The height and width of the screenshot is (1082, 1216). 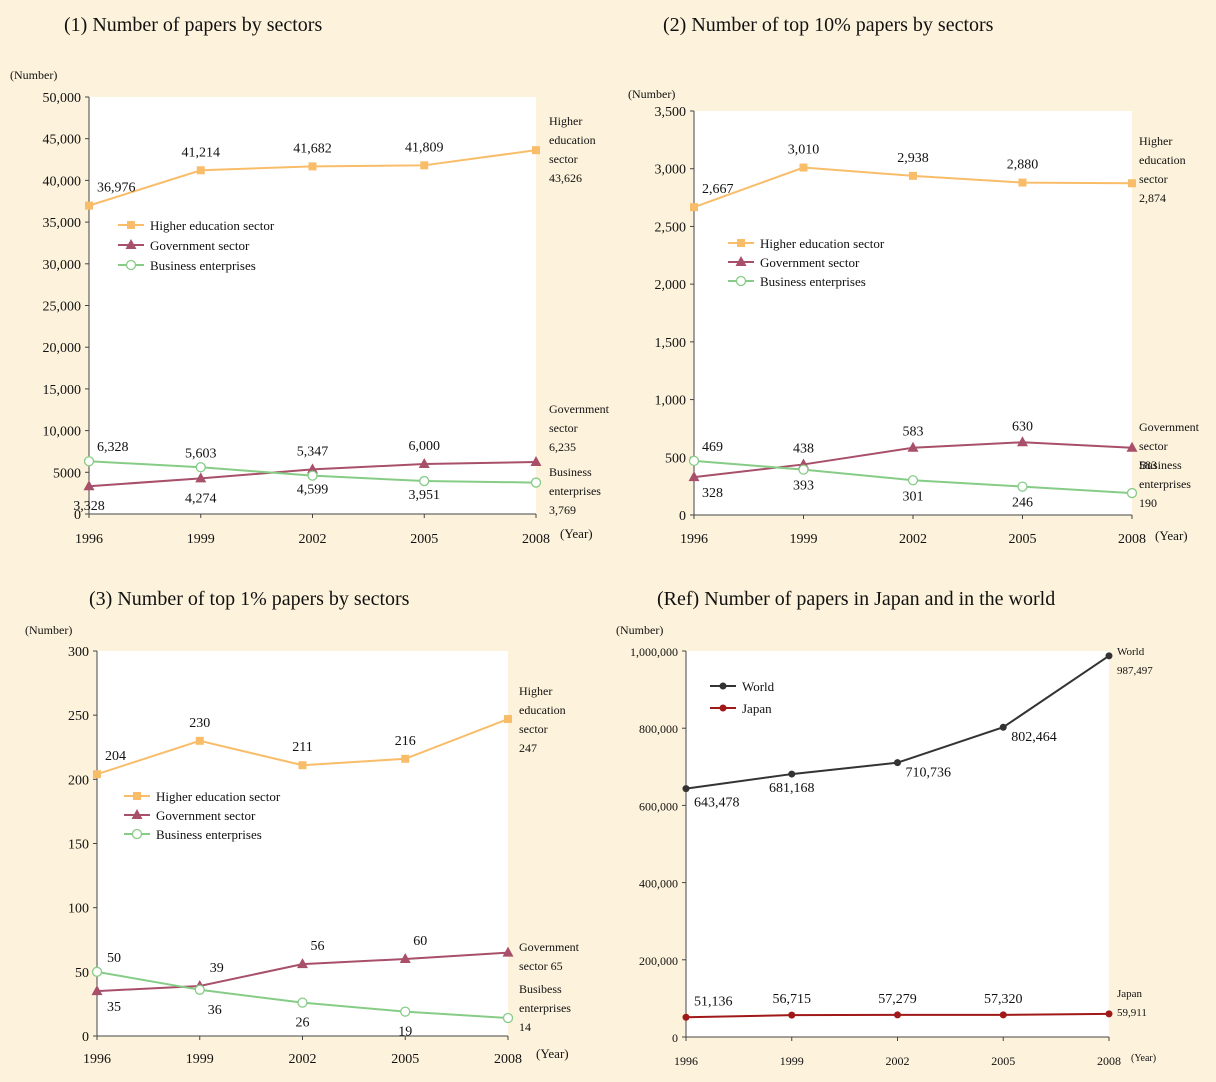 What do you see at coordinates (1034, 737) in the screenshot?
I see `data-label: 802,464` at bounding box center [1034, 737].